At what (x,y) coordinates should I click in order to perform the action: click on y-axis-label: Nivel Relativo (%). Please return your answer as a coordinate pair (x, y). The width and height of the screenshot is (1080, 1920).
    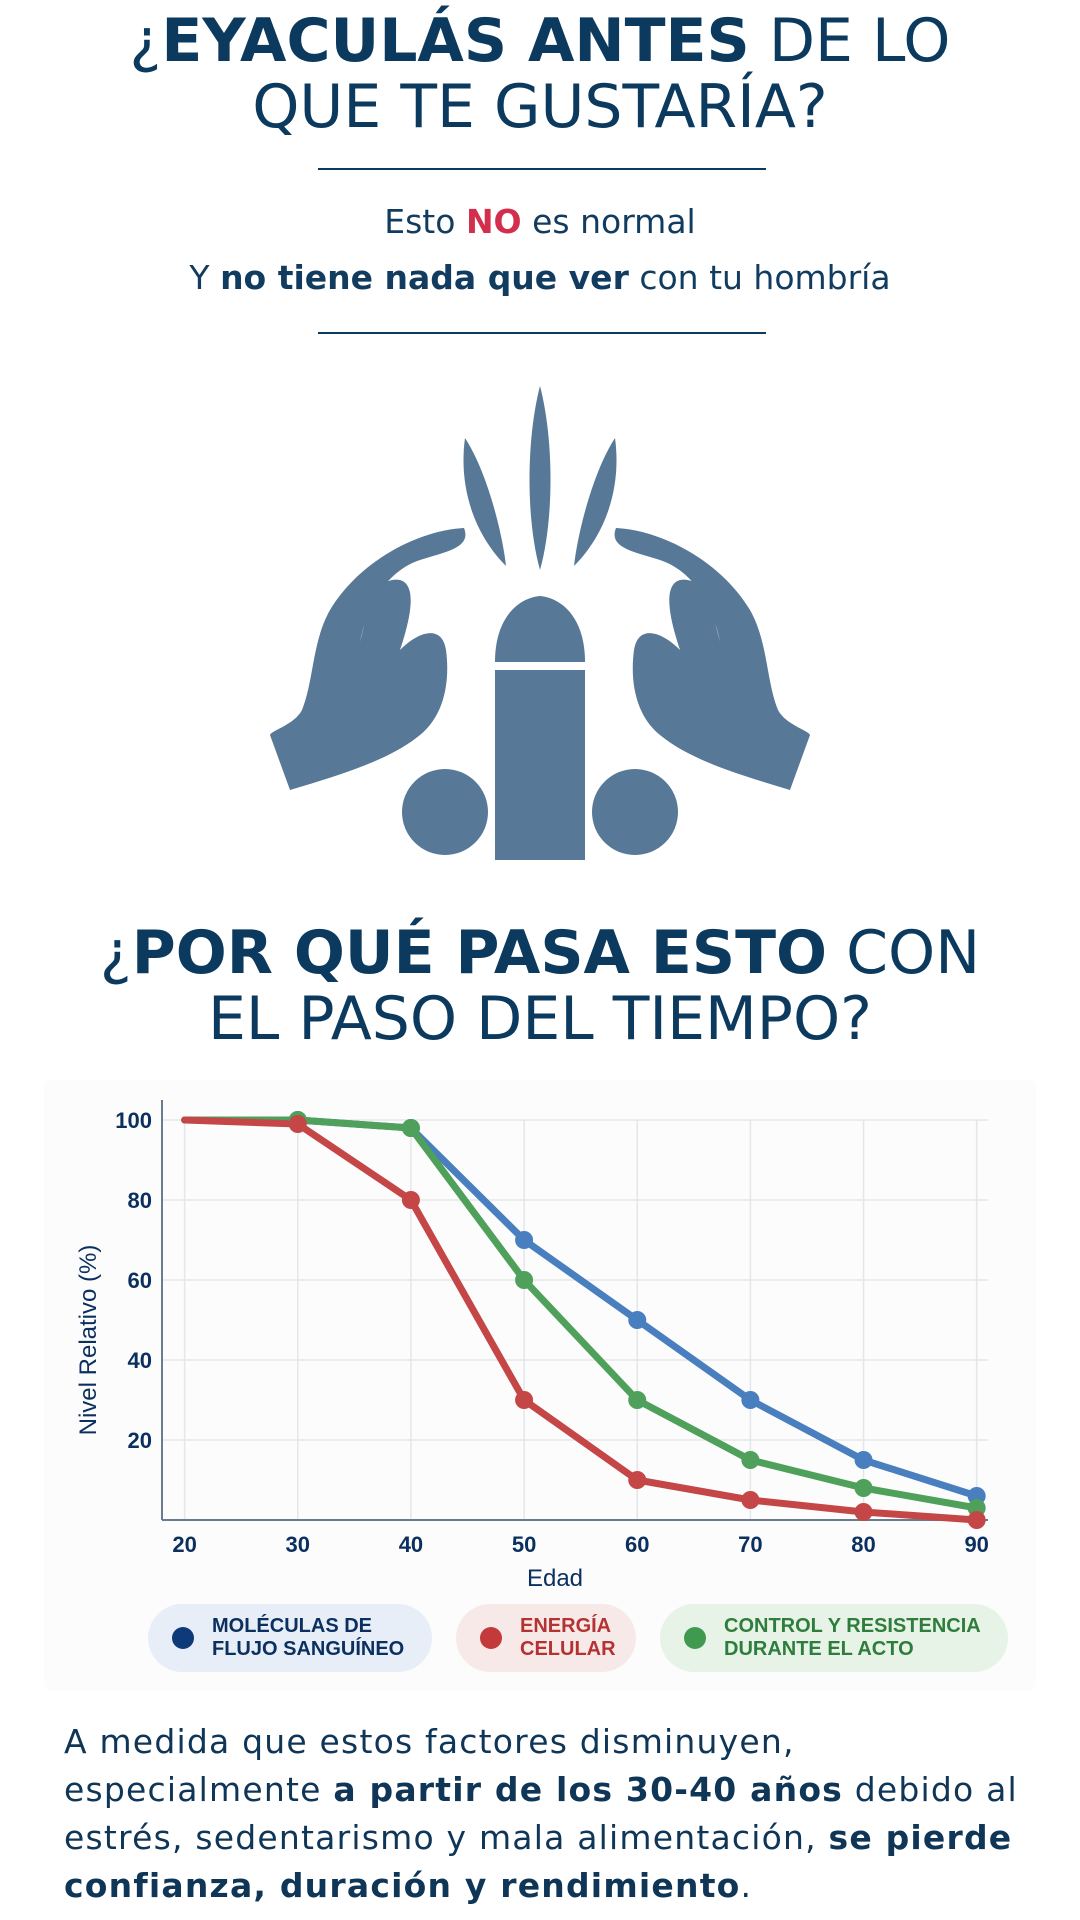
    Looking at the image, I should click on (88, 1340).